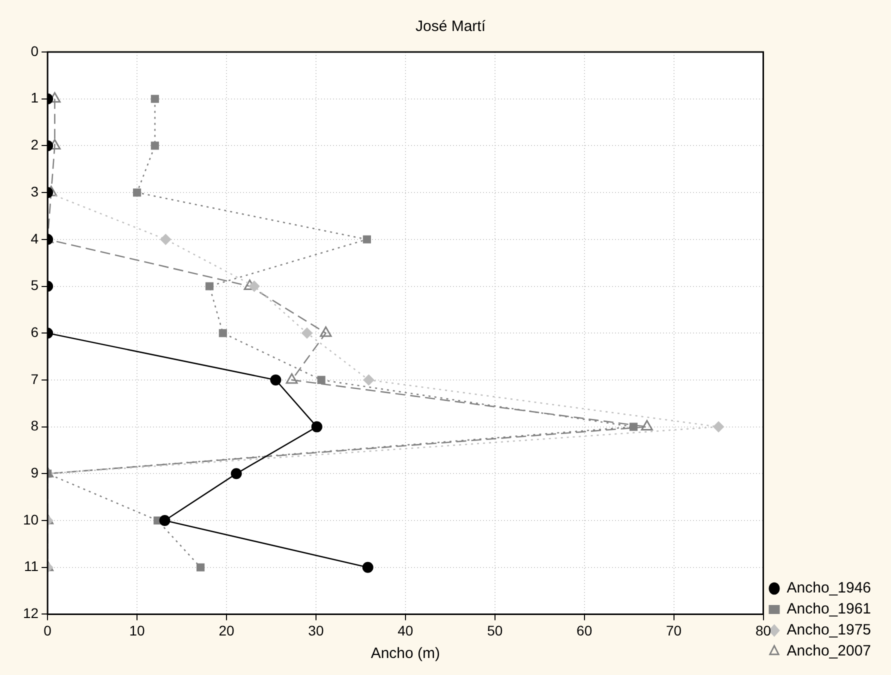 This screenshot has height=675, width=891. I want to click on y-tick-label: 8, so click(34, 426).